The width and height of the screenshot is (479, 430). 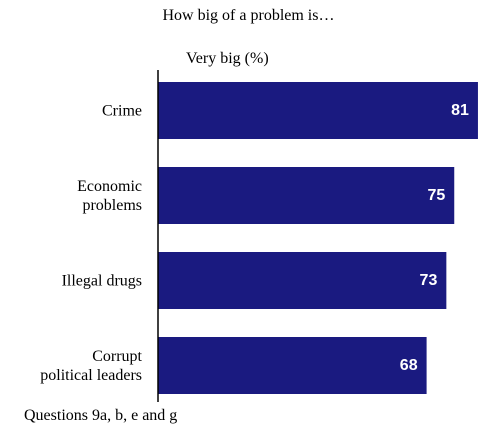 I want to click on data-label: 75, so click(x=436, y=195).